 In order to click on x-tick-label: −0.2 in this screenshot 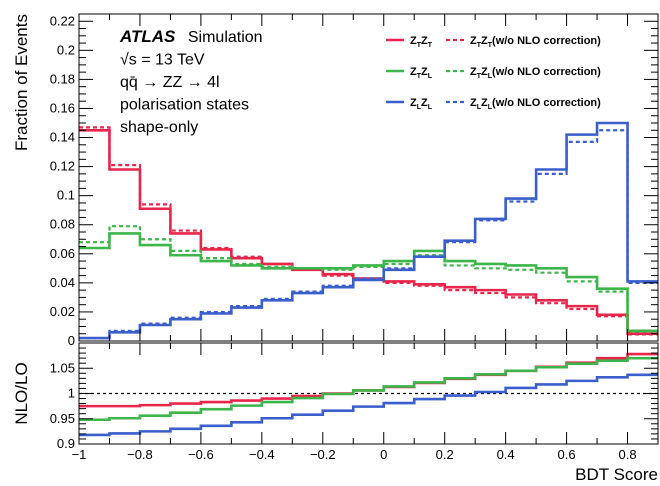, I will do `click(323, 454)`.